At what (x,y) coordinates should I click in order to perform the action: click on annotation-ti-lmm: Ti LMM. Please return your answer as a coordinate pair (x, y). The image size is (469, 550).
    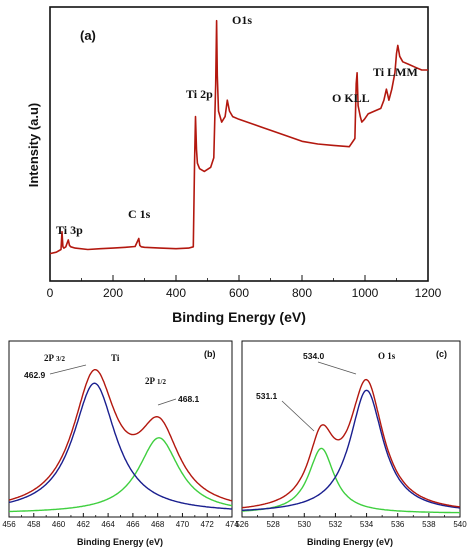
    Looking at the image, I should click on (395, 72).